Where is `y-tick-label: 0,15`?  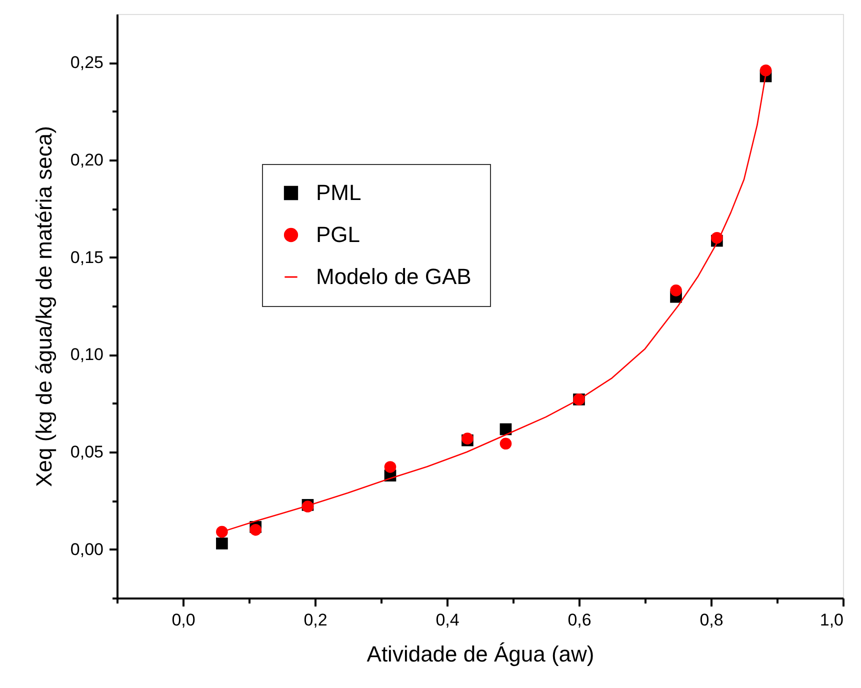 y-tick-label: 0,15 is located at coordinates (87, 257).